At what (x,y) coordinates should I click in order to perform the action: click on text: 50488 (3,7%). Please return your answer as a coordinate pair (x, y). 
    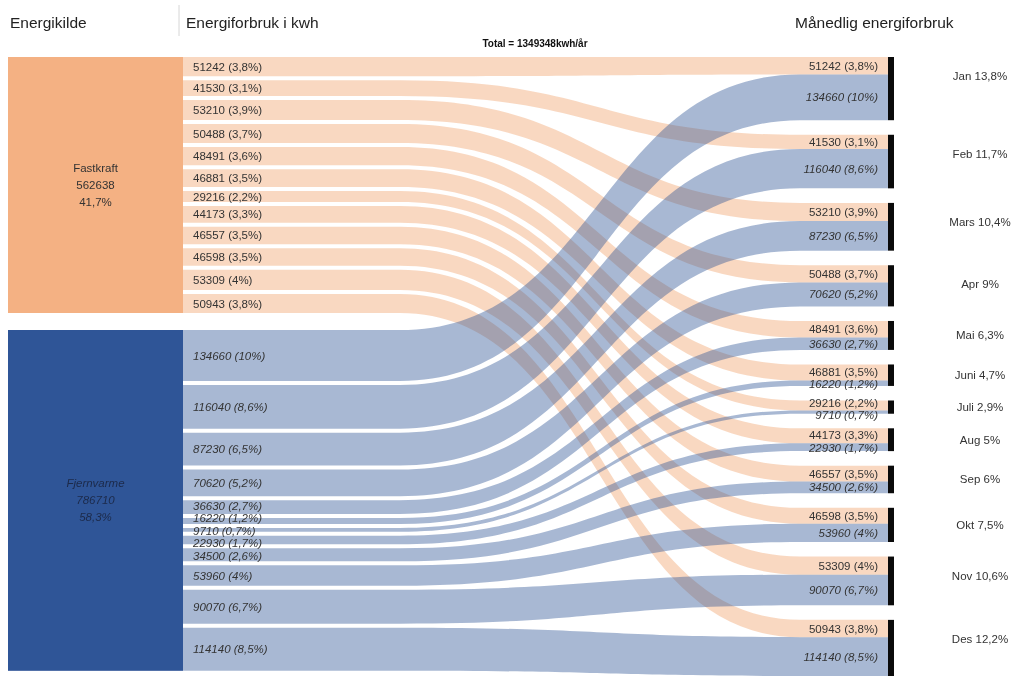
    Looking at the image, I should click on (228, 133).